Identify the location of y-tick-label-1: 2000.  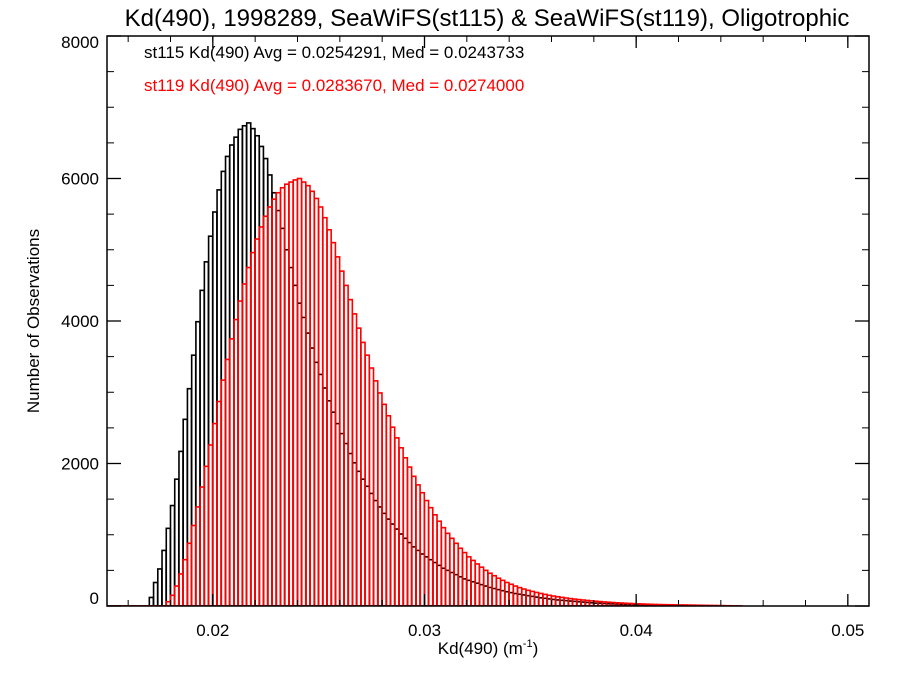
(80, 464).